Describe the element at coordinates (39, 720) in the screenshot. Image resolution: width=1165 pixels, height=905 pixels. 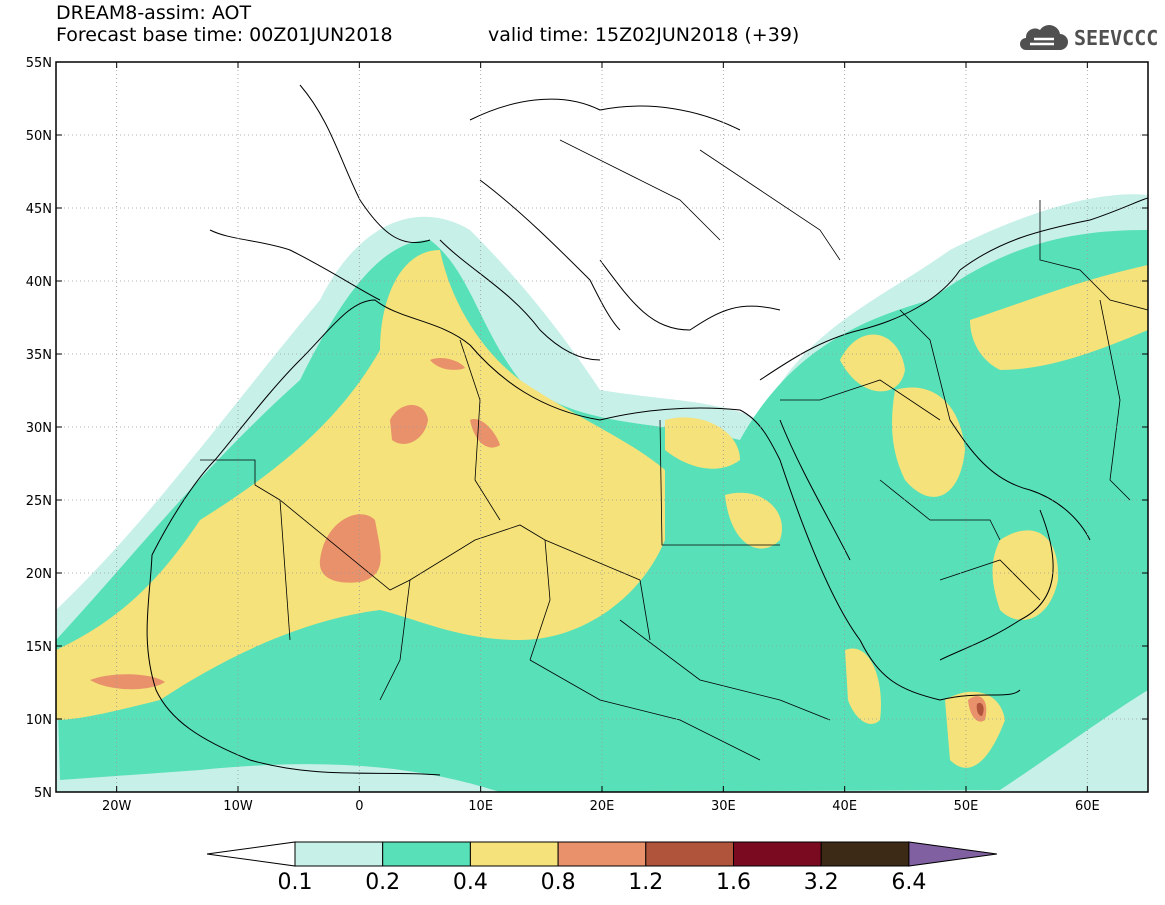
I see `lat-label: 10N` at that location.